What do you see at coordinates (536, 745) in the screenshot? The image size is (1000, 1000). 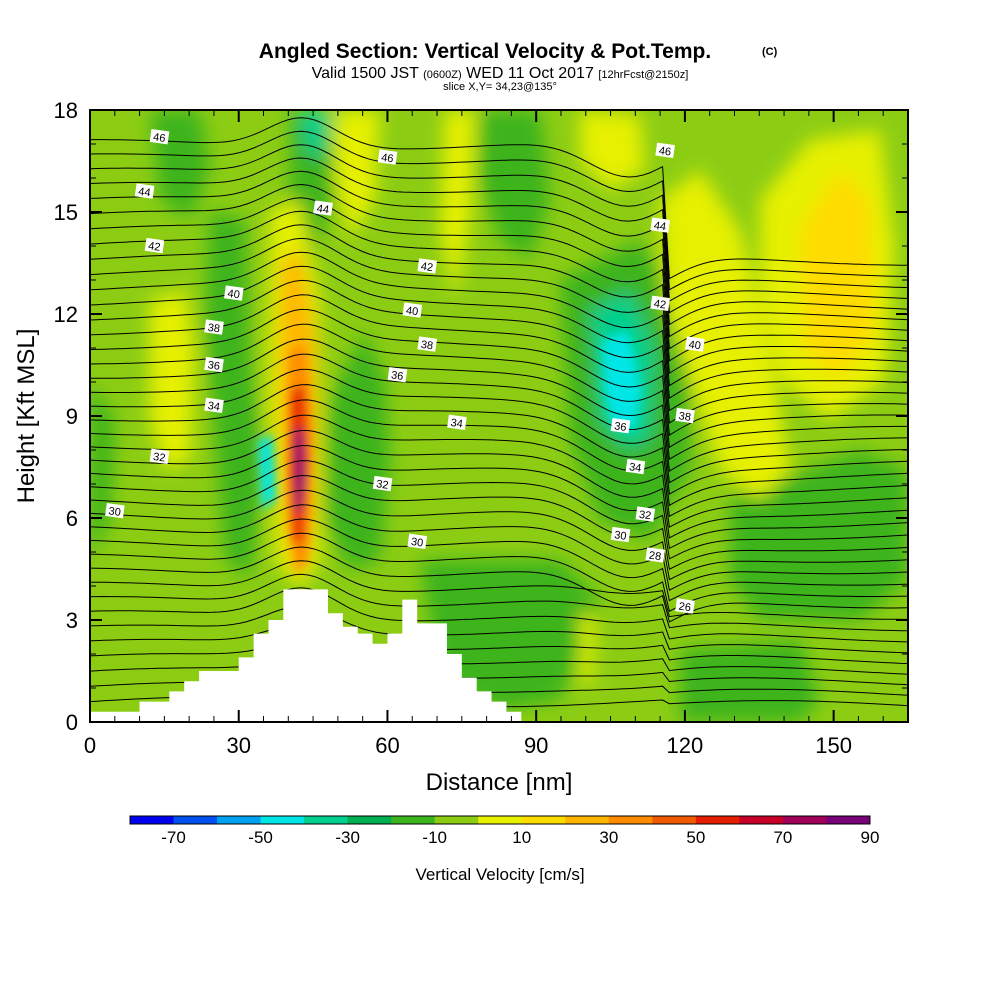 I see `x-tick-label: 90` at bounding box center [536, 745].